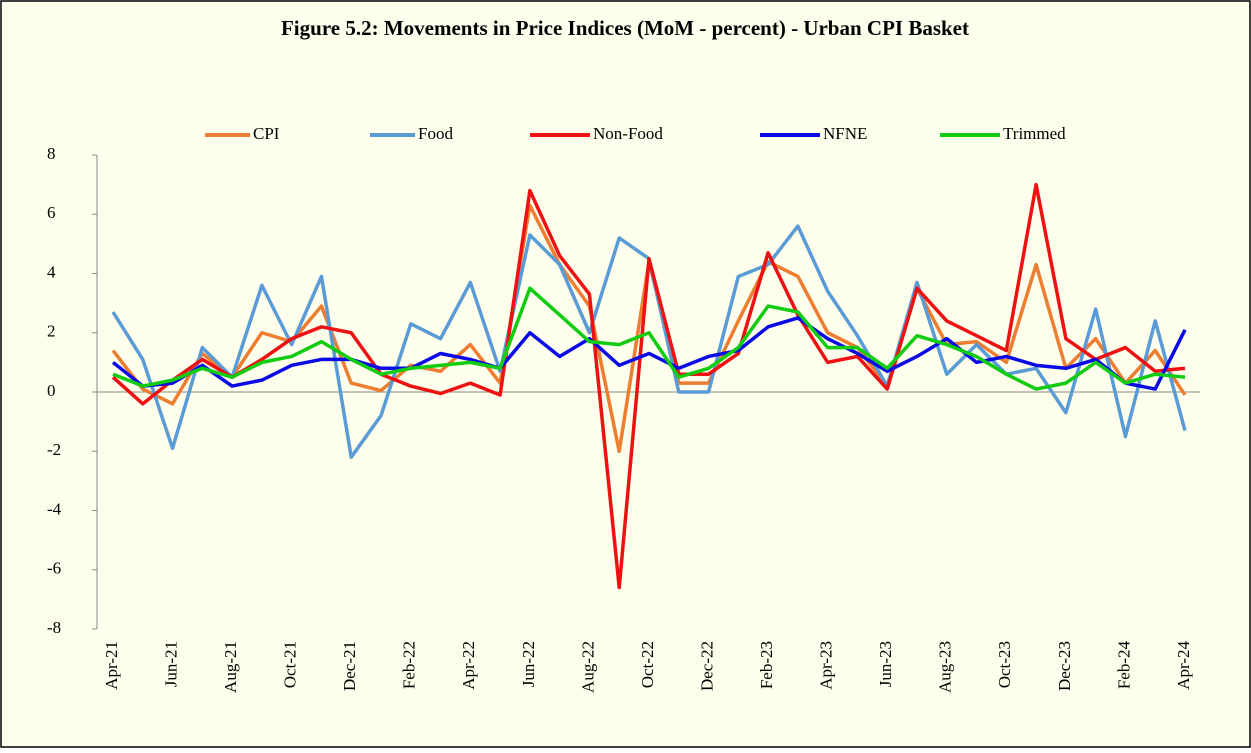 The height and width of the screenshot is (753, 1251). I want to click on legend-label: Food, so click(435, 133).